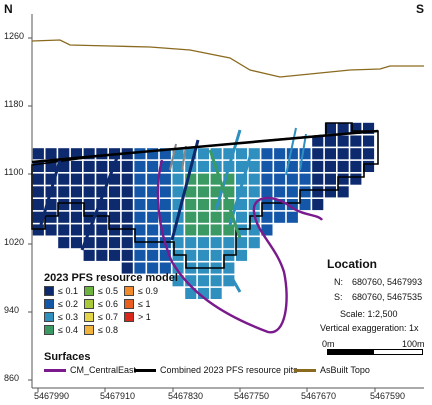 The height and width of the screenshot is (405, 432). Describe the element at coordinates (61, 304) in the screenshot. I see `legend-item: ≤ 0.2` at that location.